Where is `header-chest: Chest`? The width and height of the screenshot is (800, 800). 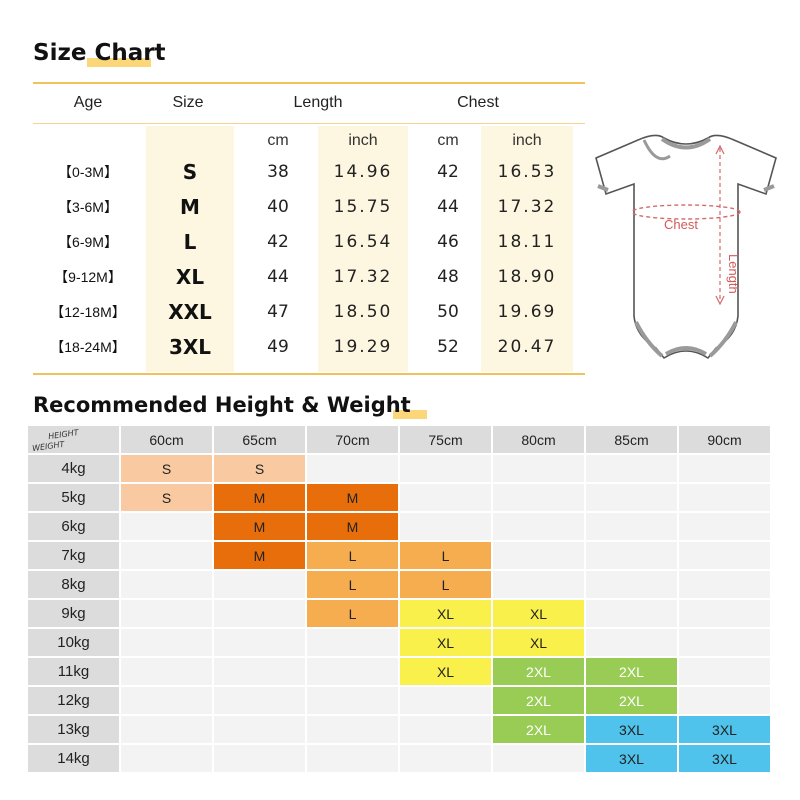 header-chest: Chest is located at coordinates (478, 102).